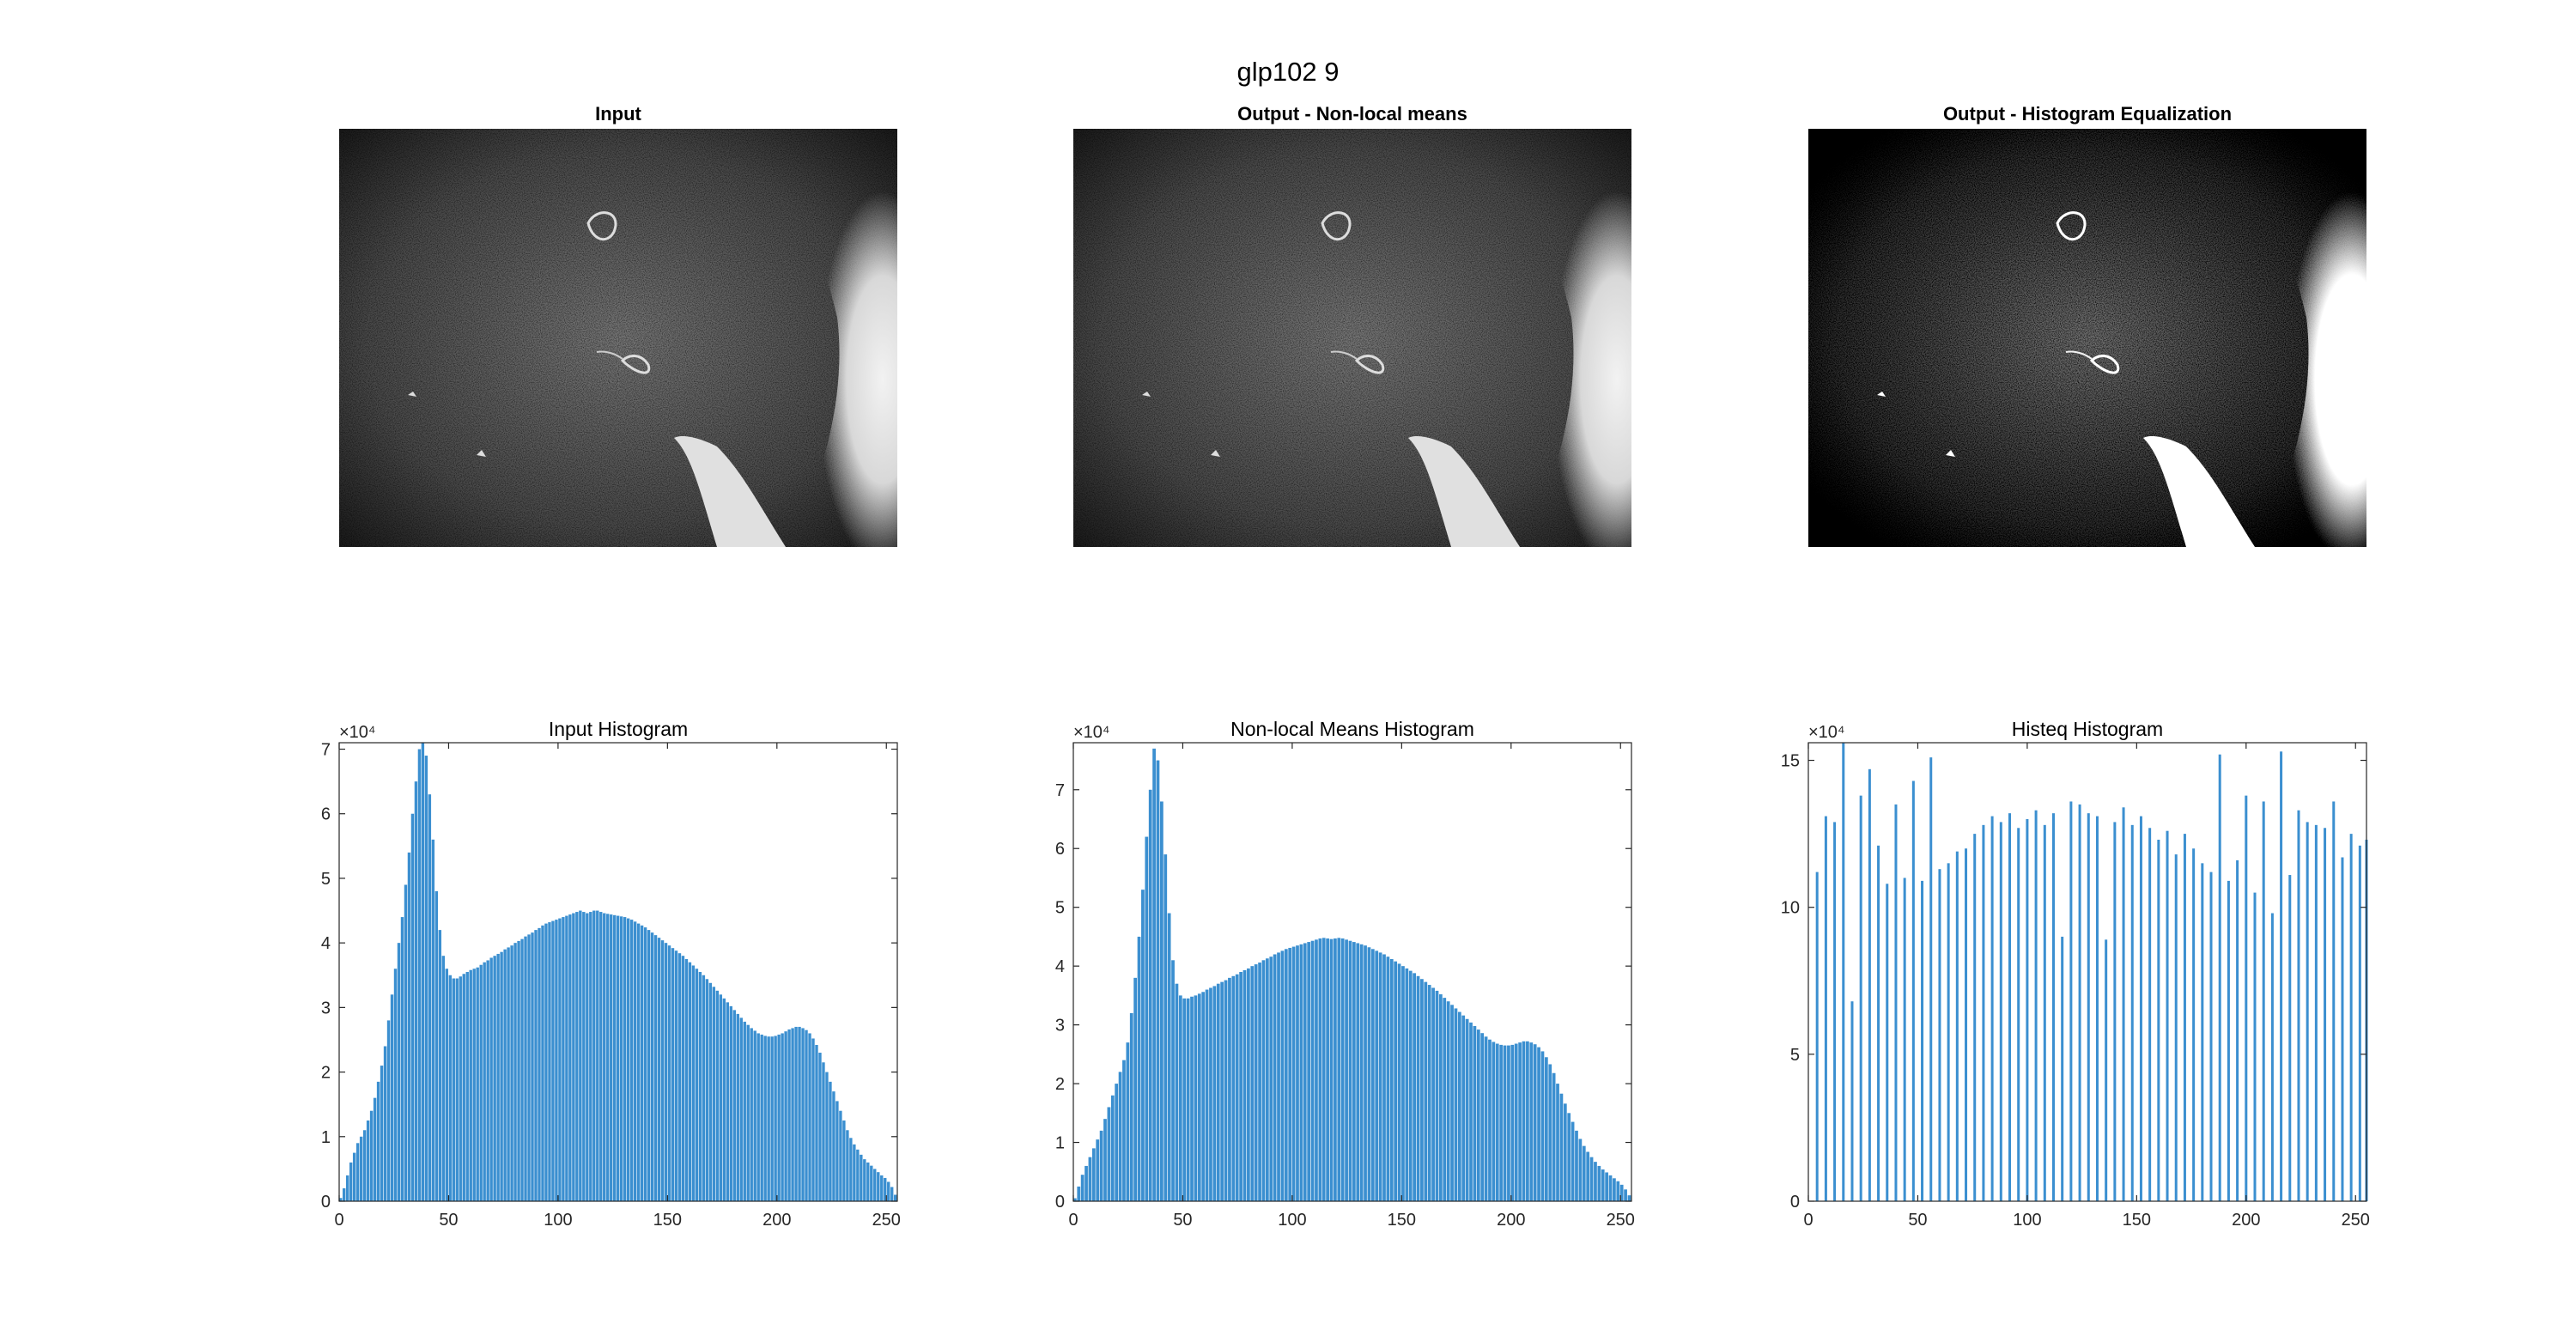 This screenshot has width=2576, height=1324. I want to click on y-tick-label: 2, so click(326, 1073).